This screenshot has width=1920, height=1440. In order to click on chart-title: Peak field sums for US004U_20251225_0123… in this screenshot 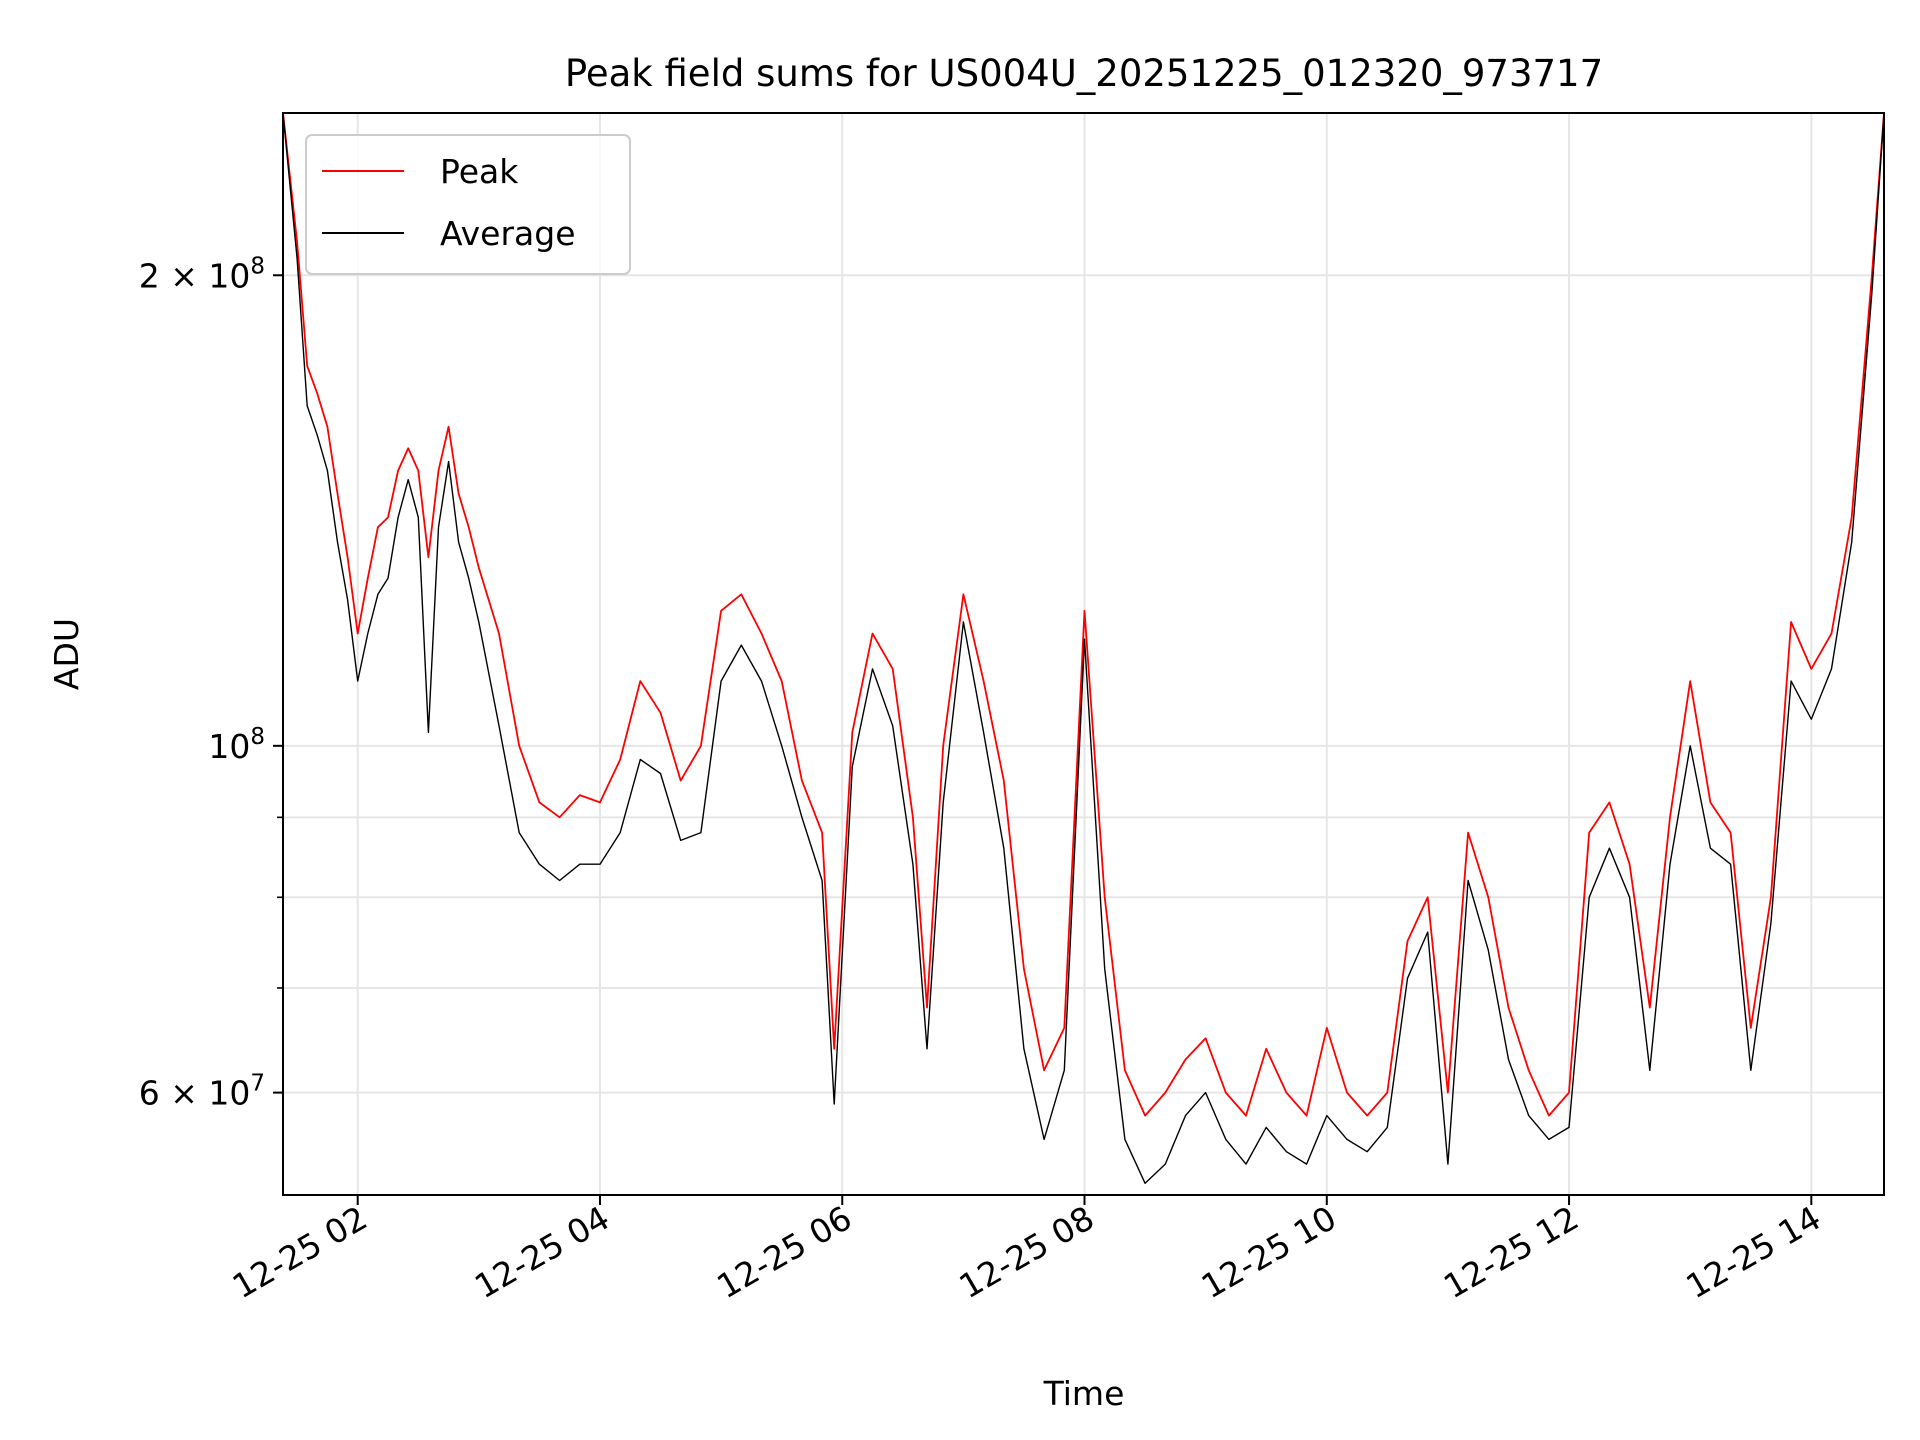, I will do `click(1084, 73)`.